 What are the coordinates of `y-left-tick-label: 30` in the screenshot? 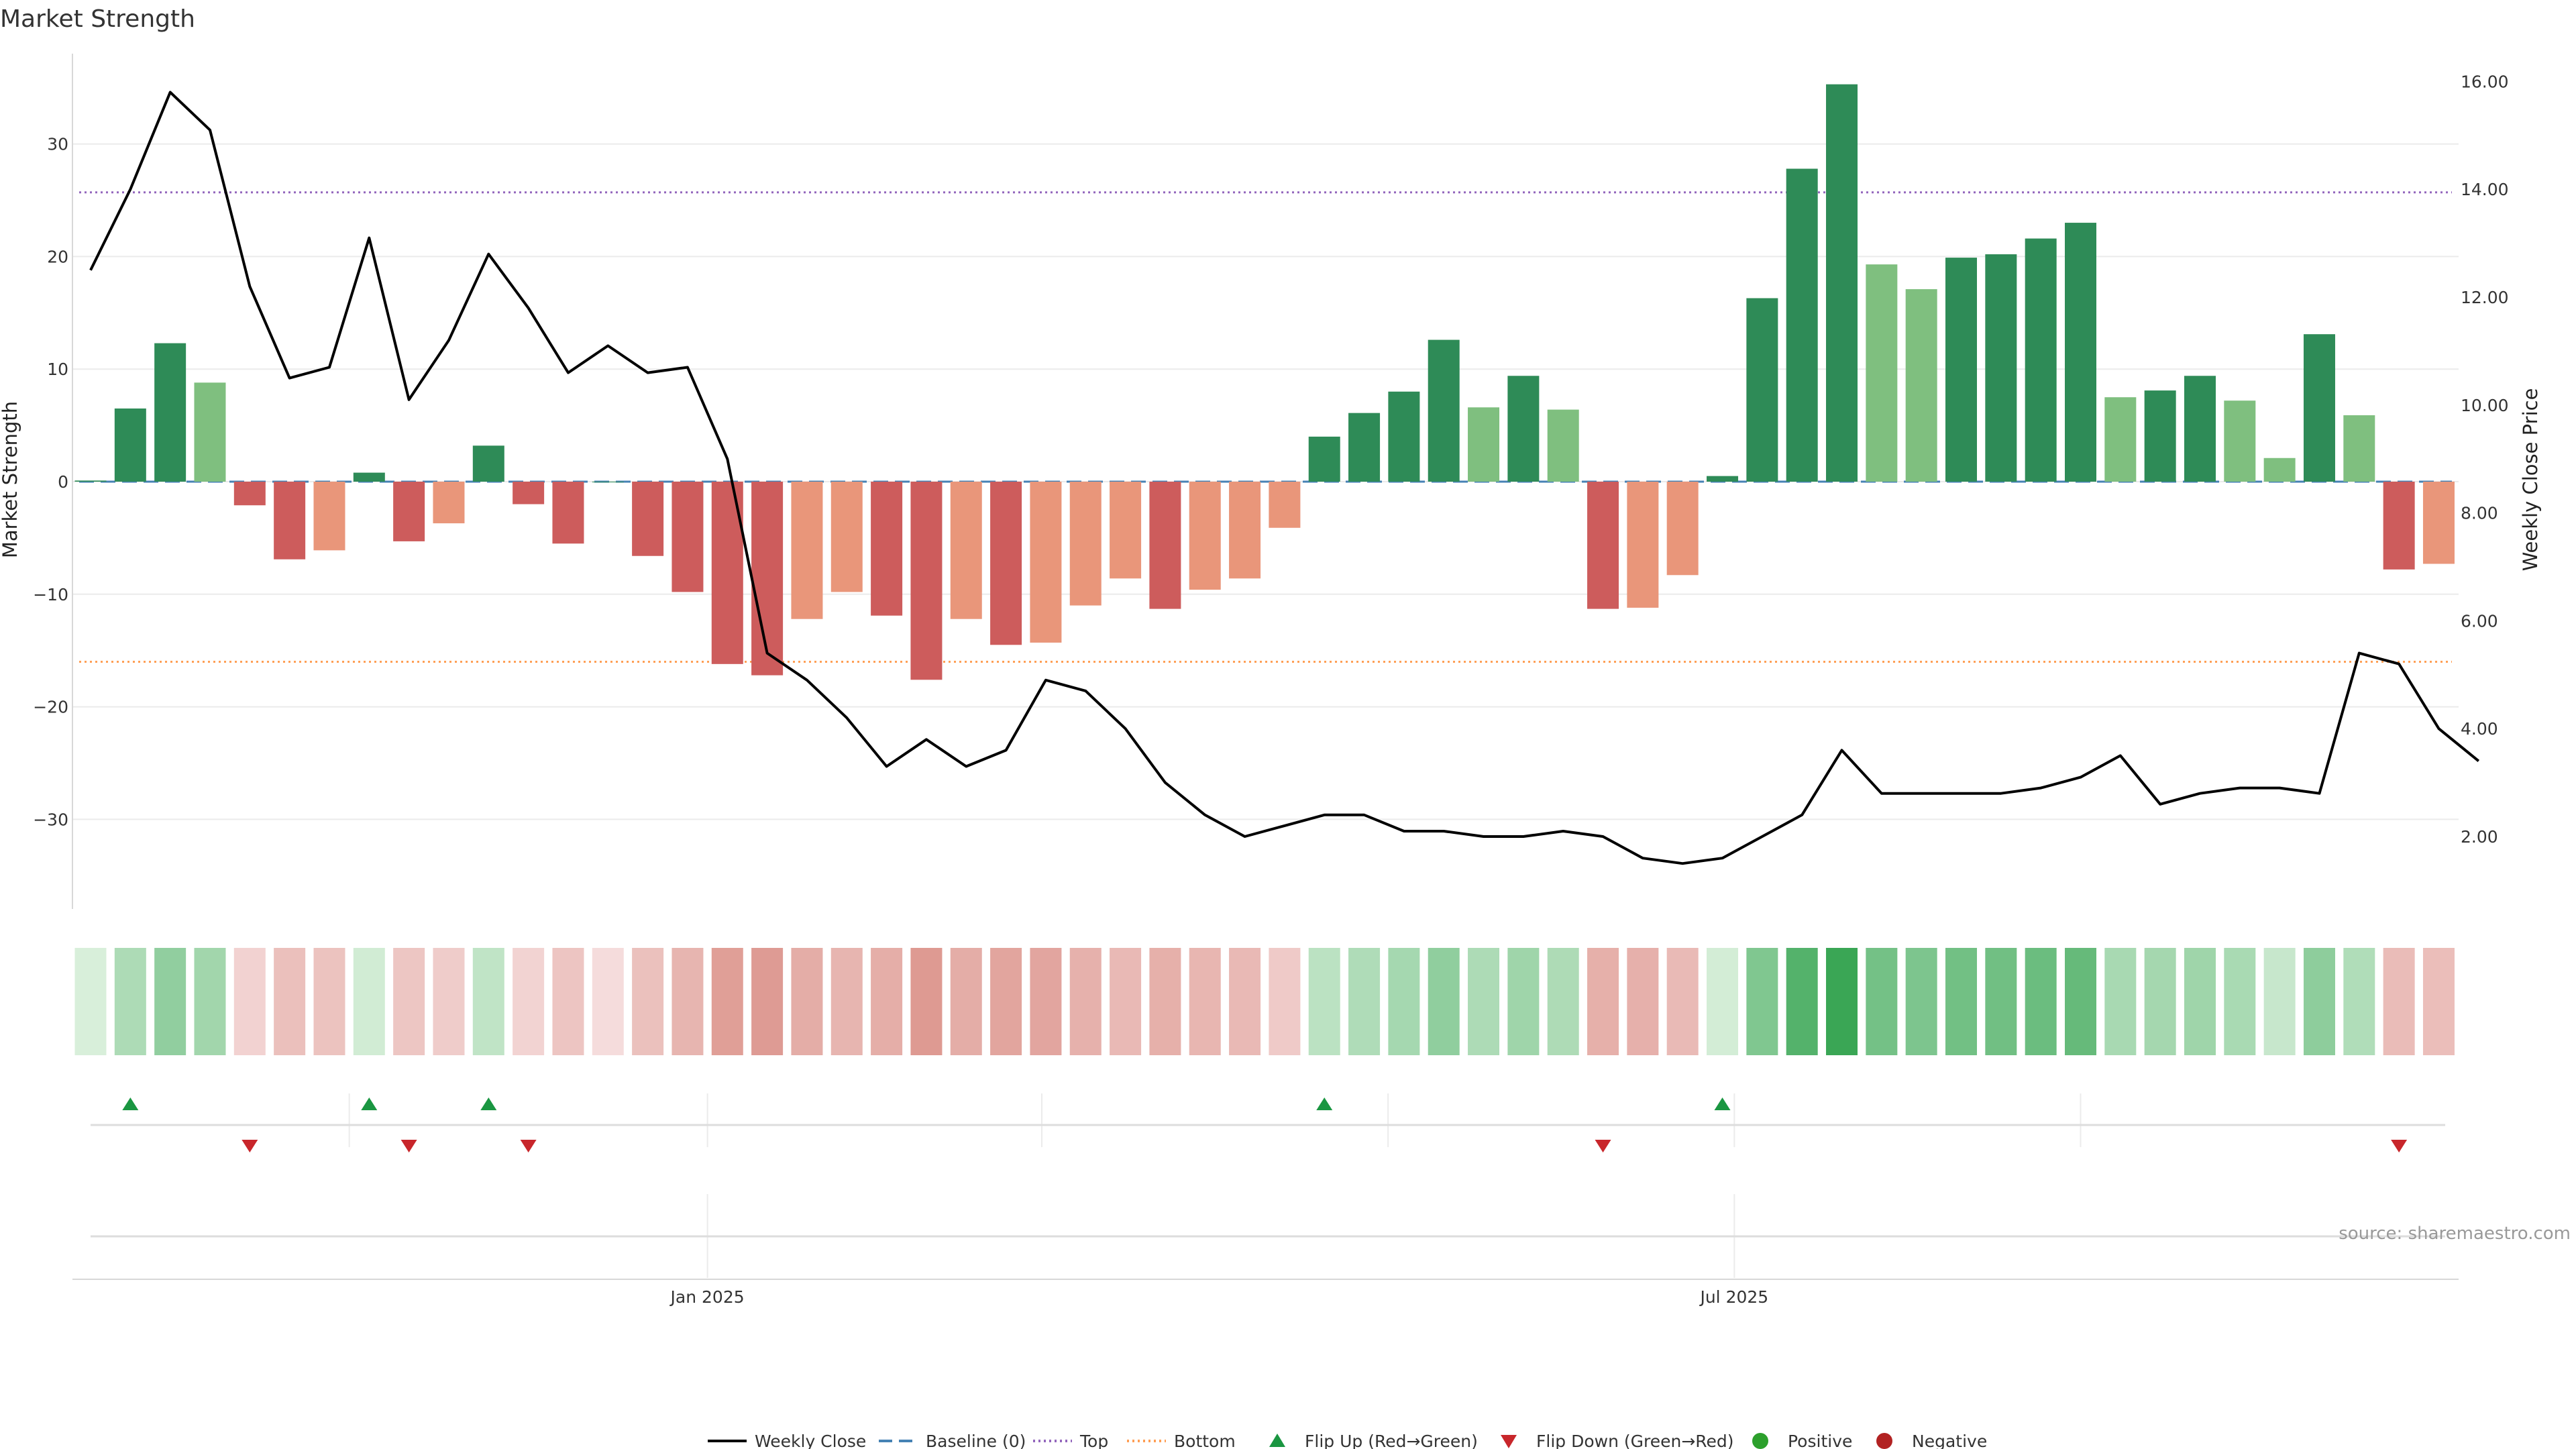 It's located at (57, 144).